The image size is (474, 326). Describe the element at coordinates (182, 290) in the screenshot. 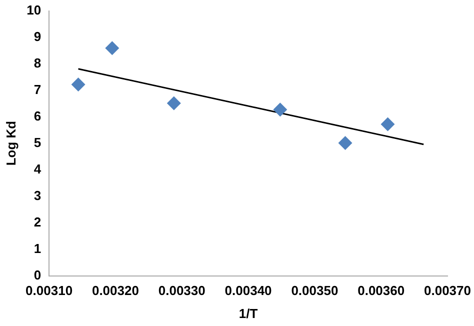

I see `x-tick-label: 0.00330` at that location.